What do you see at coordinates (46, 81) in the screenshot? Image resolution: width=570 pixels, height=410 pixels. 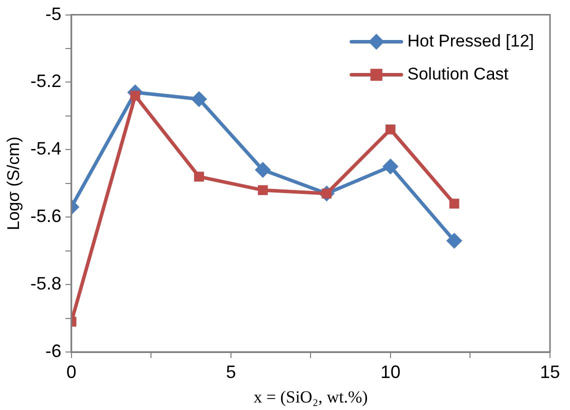 I see `y-tick-label: -5.2` at bounding box center [46, 81].